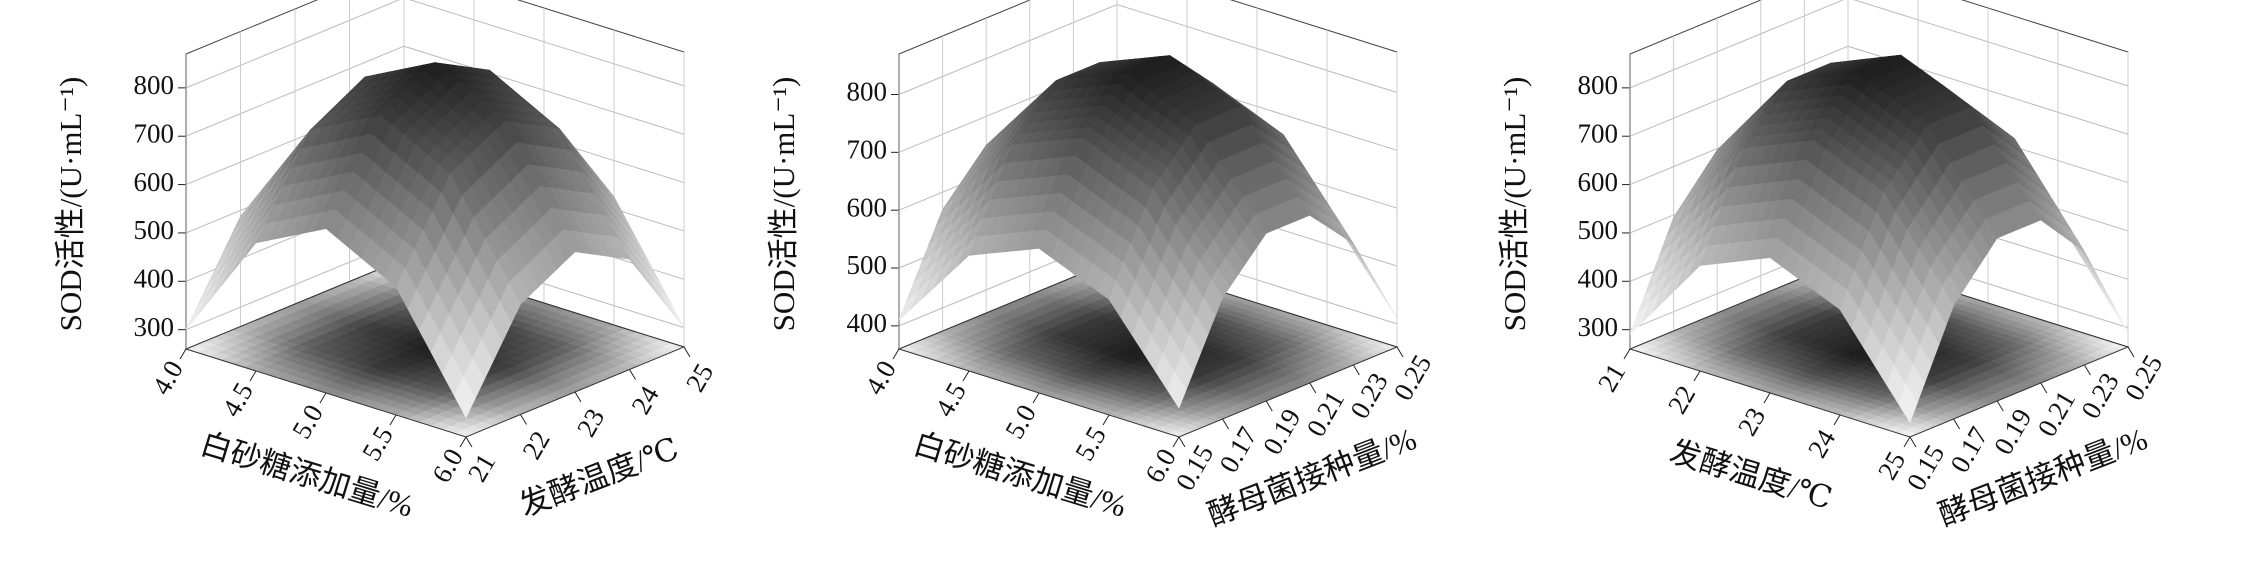  What do you see at coordinates (1751, 421) in the screenshot?
I see `x-tick-label: 23` at bounding box center [1751, 421].